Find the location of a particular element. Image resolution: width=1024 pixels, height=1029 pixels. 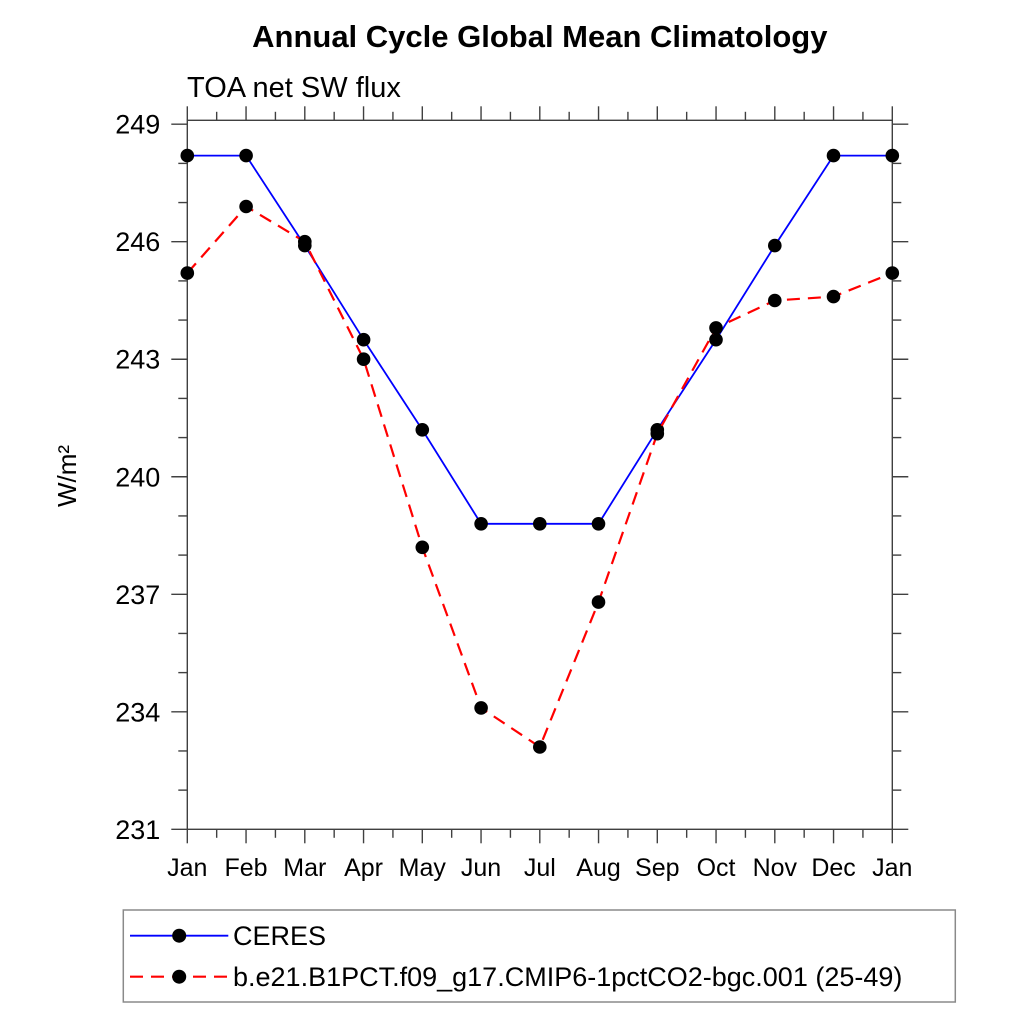

data-point-1-Apr is located at coordinates (363, 359).